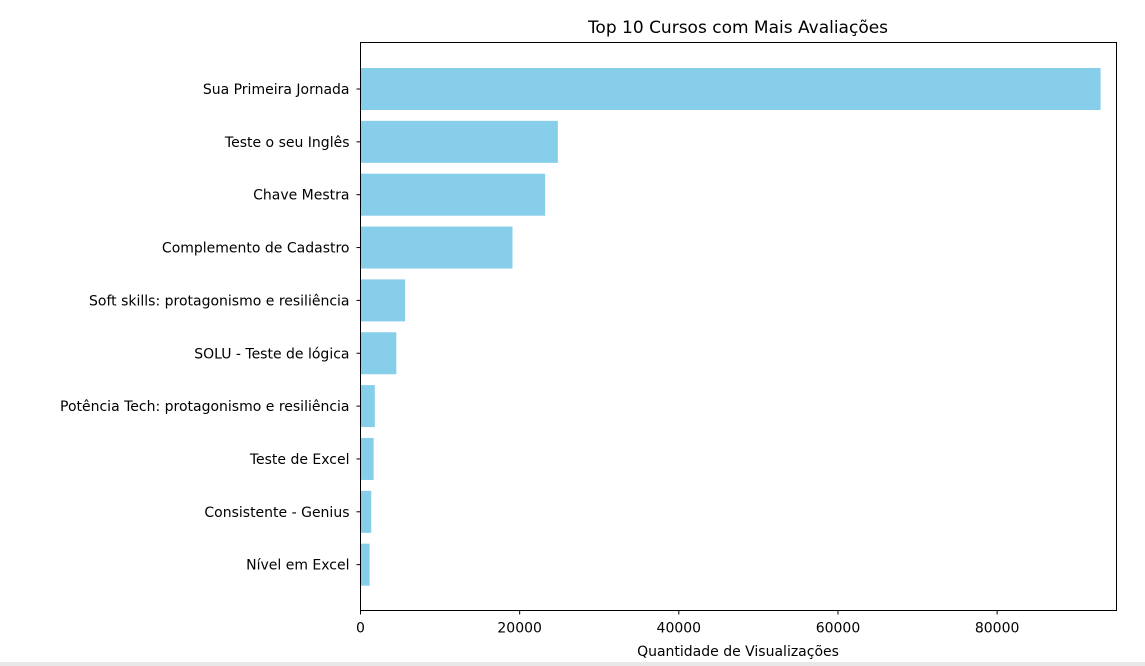 The width and height of the screenshot is (1145, 666). What do you see at coordinates (256, 249) in the screenshot?
I see `y-tick-label-4: Complemento de Cadastro` at bounding box center [256, 249].